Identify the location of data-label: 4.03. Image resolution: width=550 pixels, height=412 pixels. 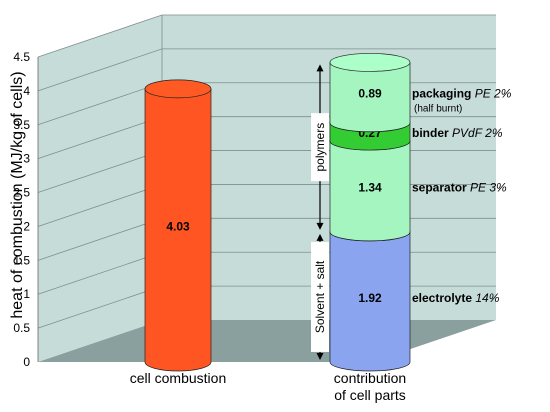
(178, 226).